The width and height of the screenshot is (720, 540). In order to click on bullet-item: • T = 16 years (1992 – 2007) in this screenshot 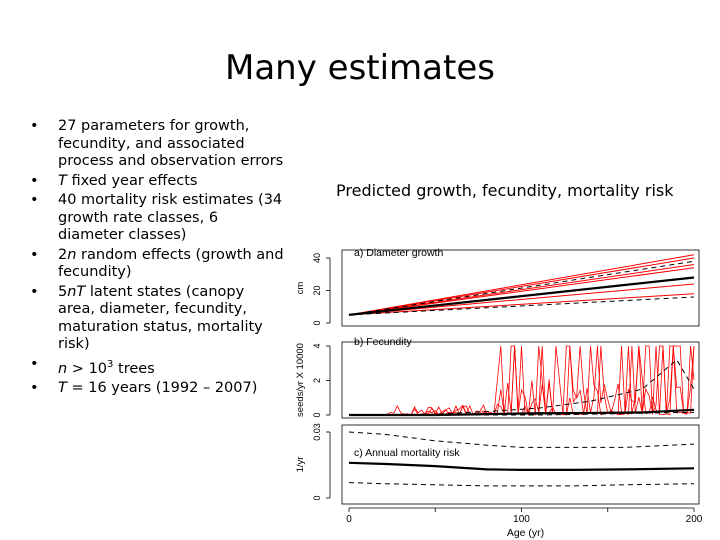, I will do `click(157, 389)`.